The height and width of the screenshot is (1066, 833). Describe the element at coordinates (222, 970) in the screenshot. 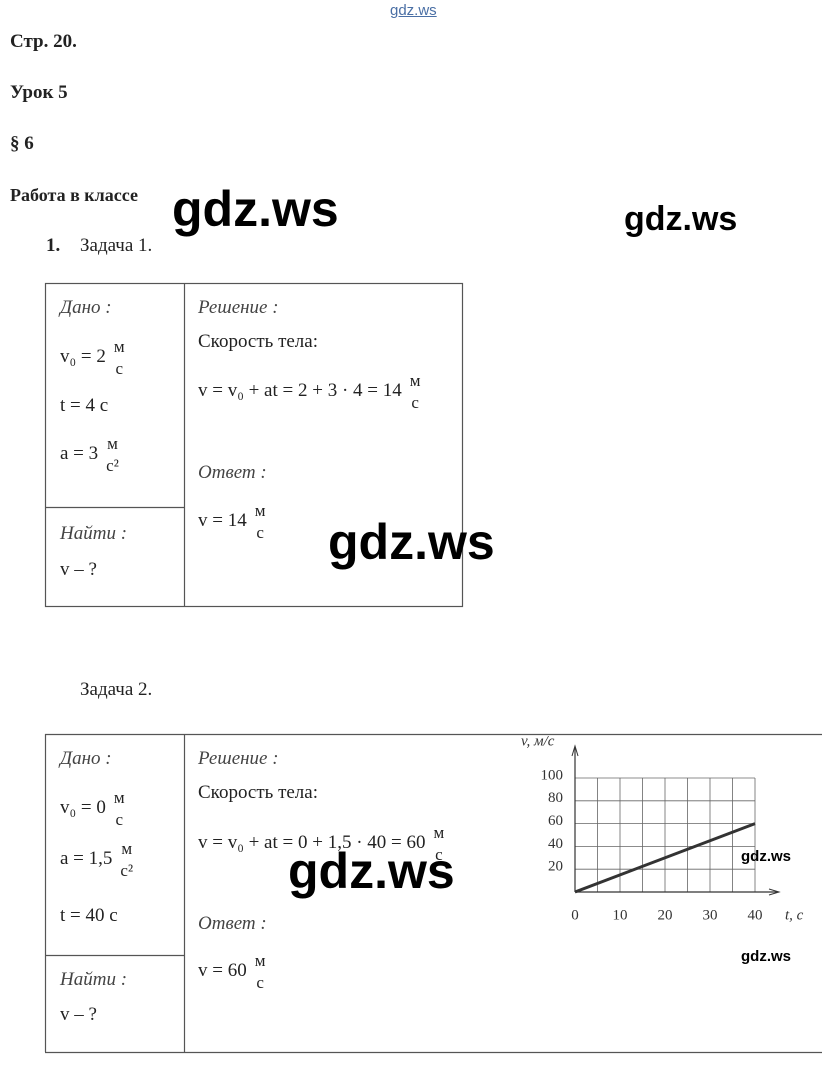

I see `expr: v = 60` at that location.